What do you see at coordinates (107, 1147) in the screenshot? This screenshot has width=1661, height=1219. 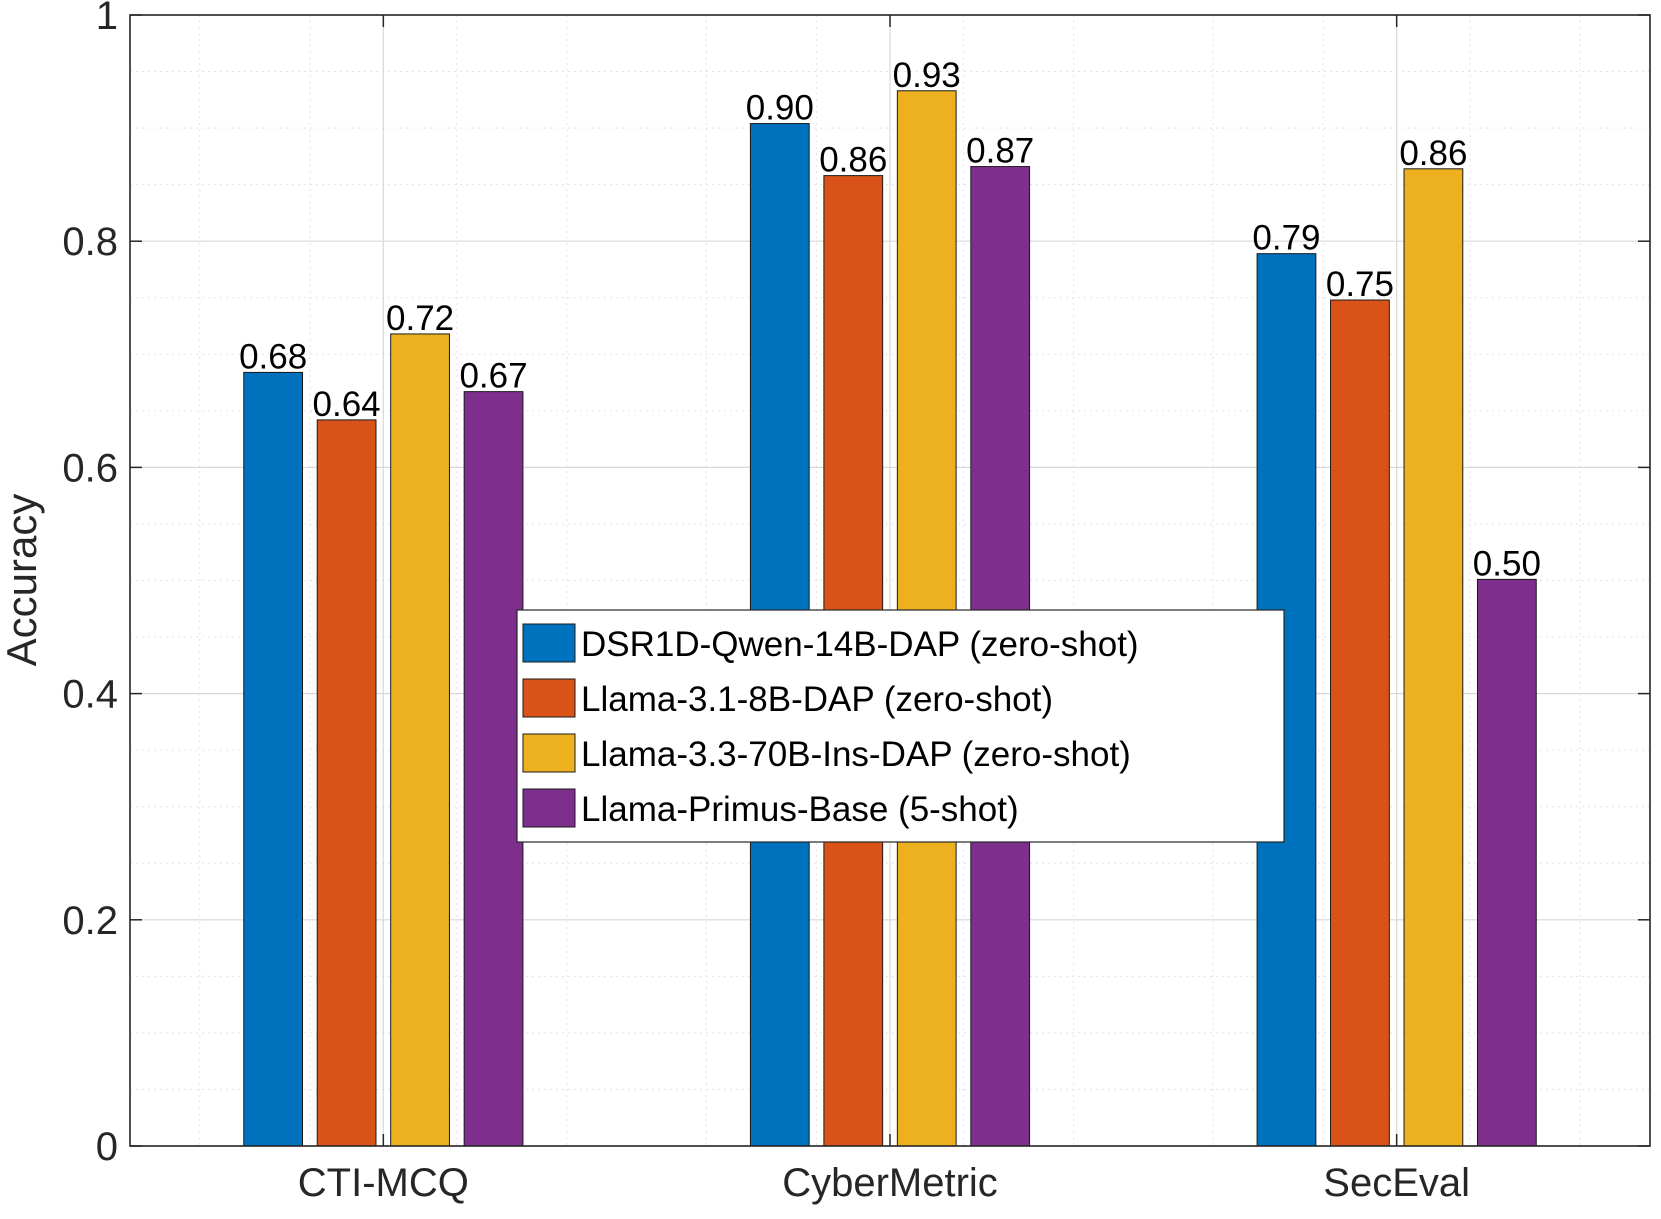 I see `y-tick-label: 0` at bounding box center [107, 1147].